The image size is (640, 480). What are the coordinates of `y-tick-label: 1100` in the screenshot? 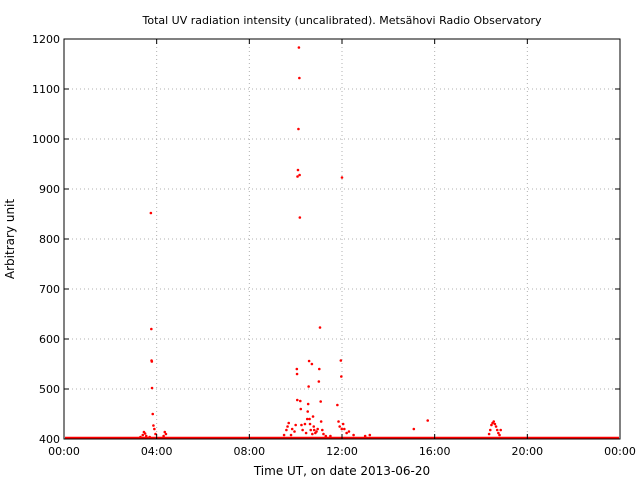 It's located at (46, 89).